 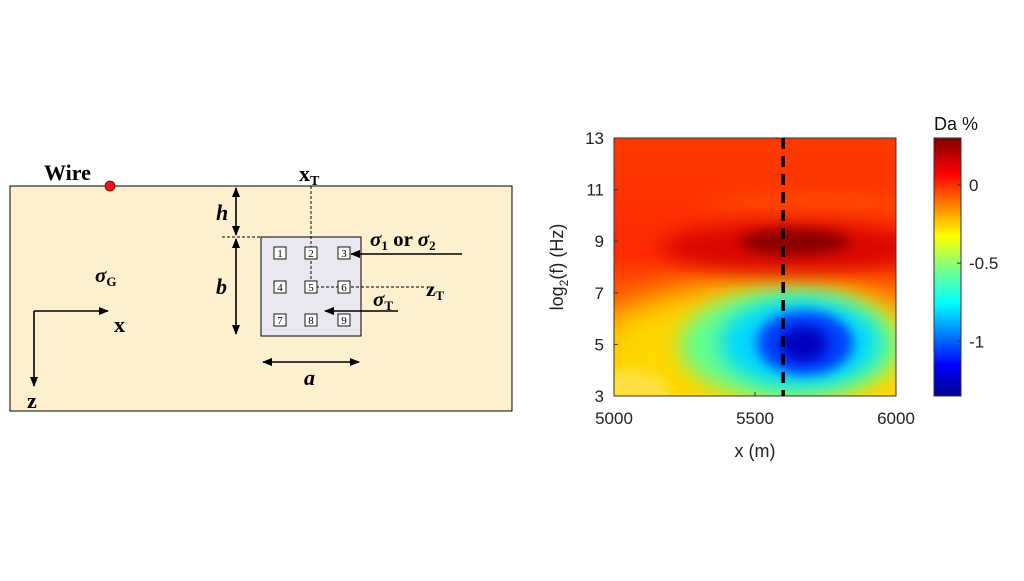 I want to click on y-axis-title: log2(f) (Hz), so click(x=559, y=267).